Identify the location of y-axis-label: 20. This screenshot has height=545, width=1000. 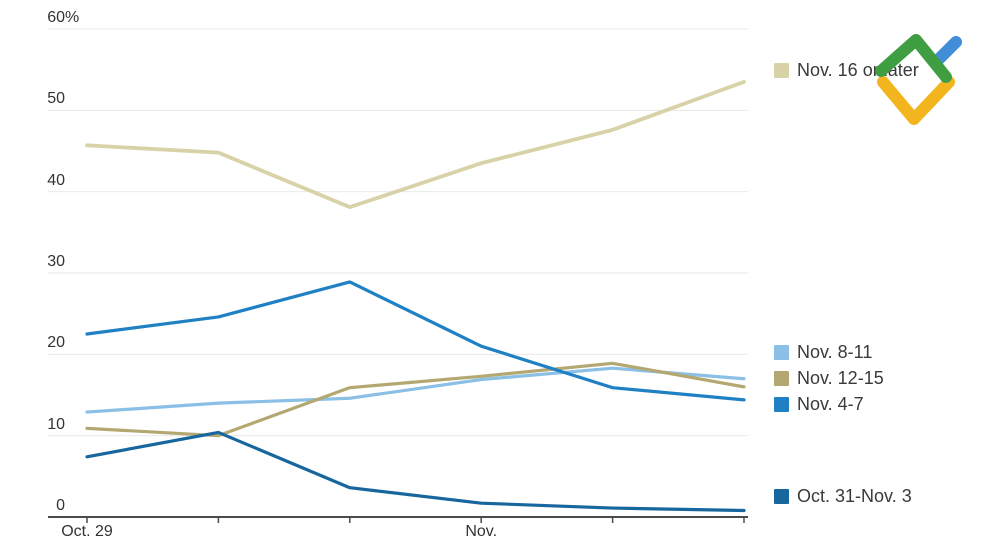
(56, 343).